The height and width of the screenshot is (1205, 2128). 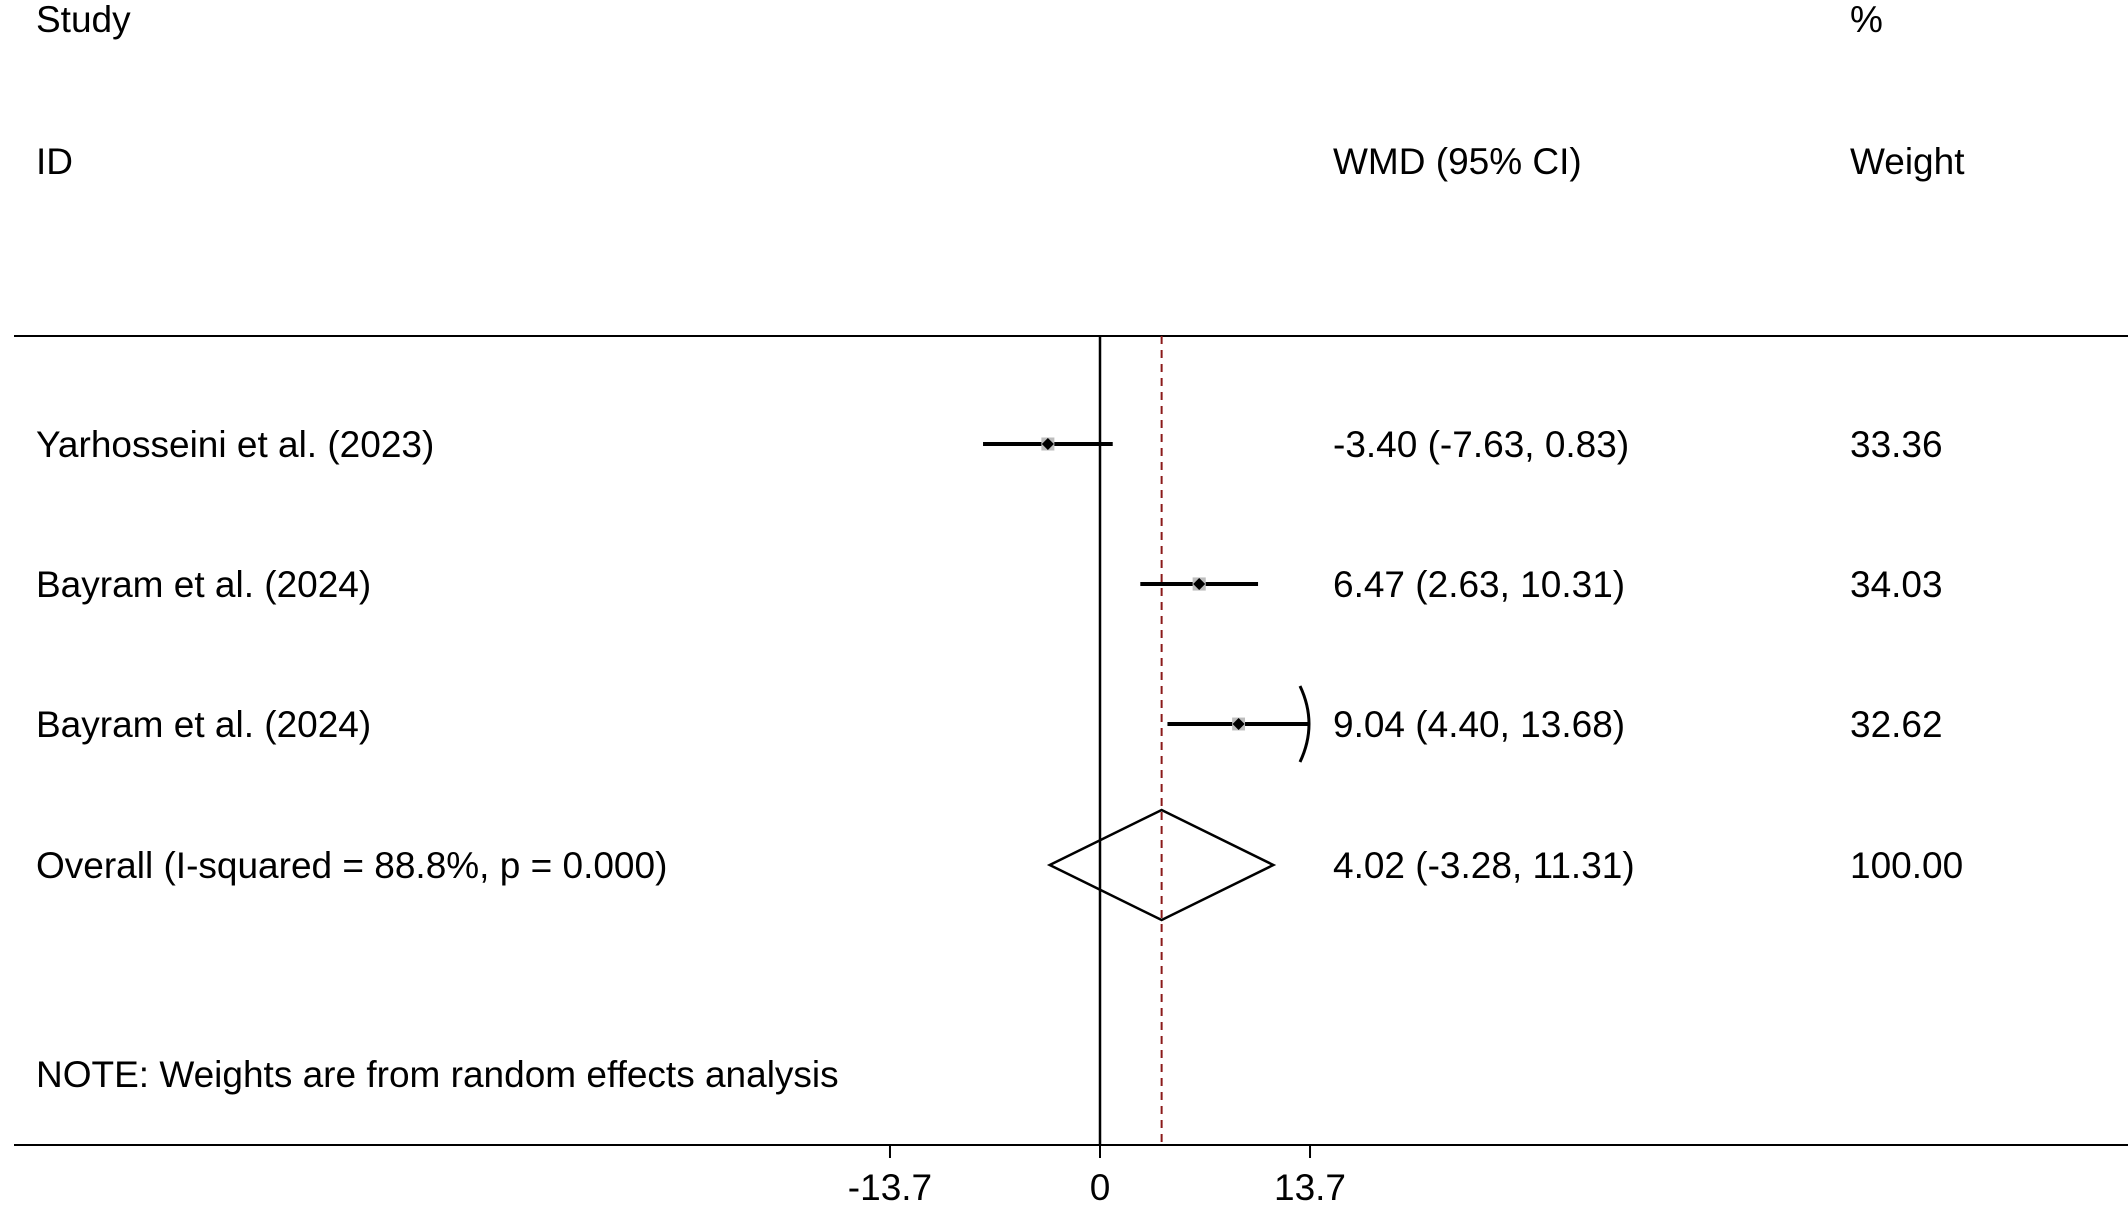 What do you see at coordinates (1479, 584) in the screenshot?
I see `ci-text: 6.47 (2.63, 10.31)` at bounding box center [1479, 584].